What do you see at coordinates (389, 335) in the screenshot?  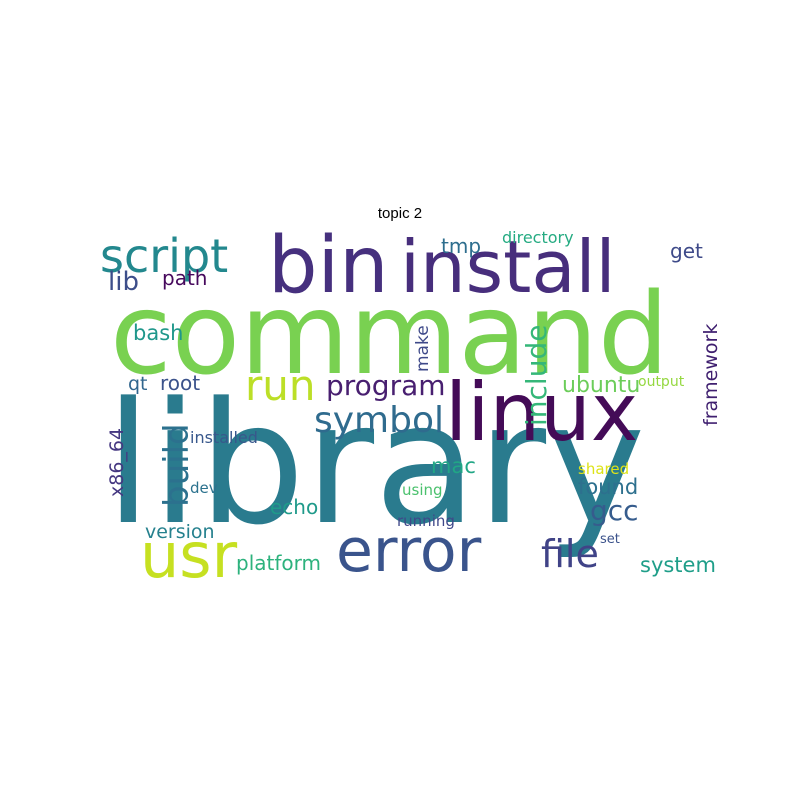 I see `word-command: command` at bounding box center [389, 335].